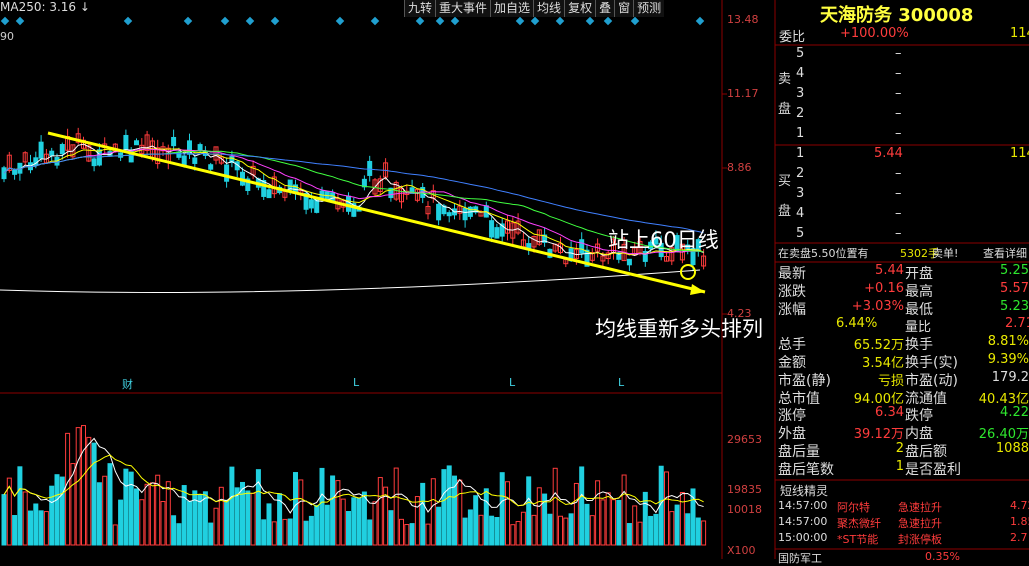  What do you see at coordinates (858, 539) in the screenshot?
I see `sprite-stock: *ST节能` at bounding box center [858, 539].